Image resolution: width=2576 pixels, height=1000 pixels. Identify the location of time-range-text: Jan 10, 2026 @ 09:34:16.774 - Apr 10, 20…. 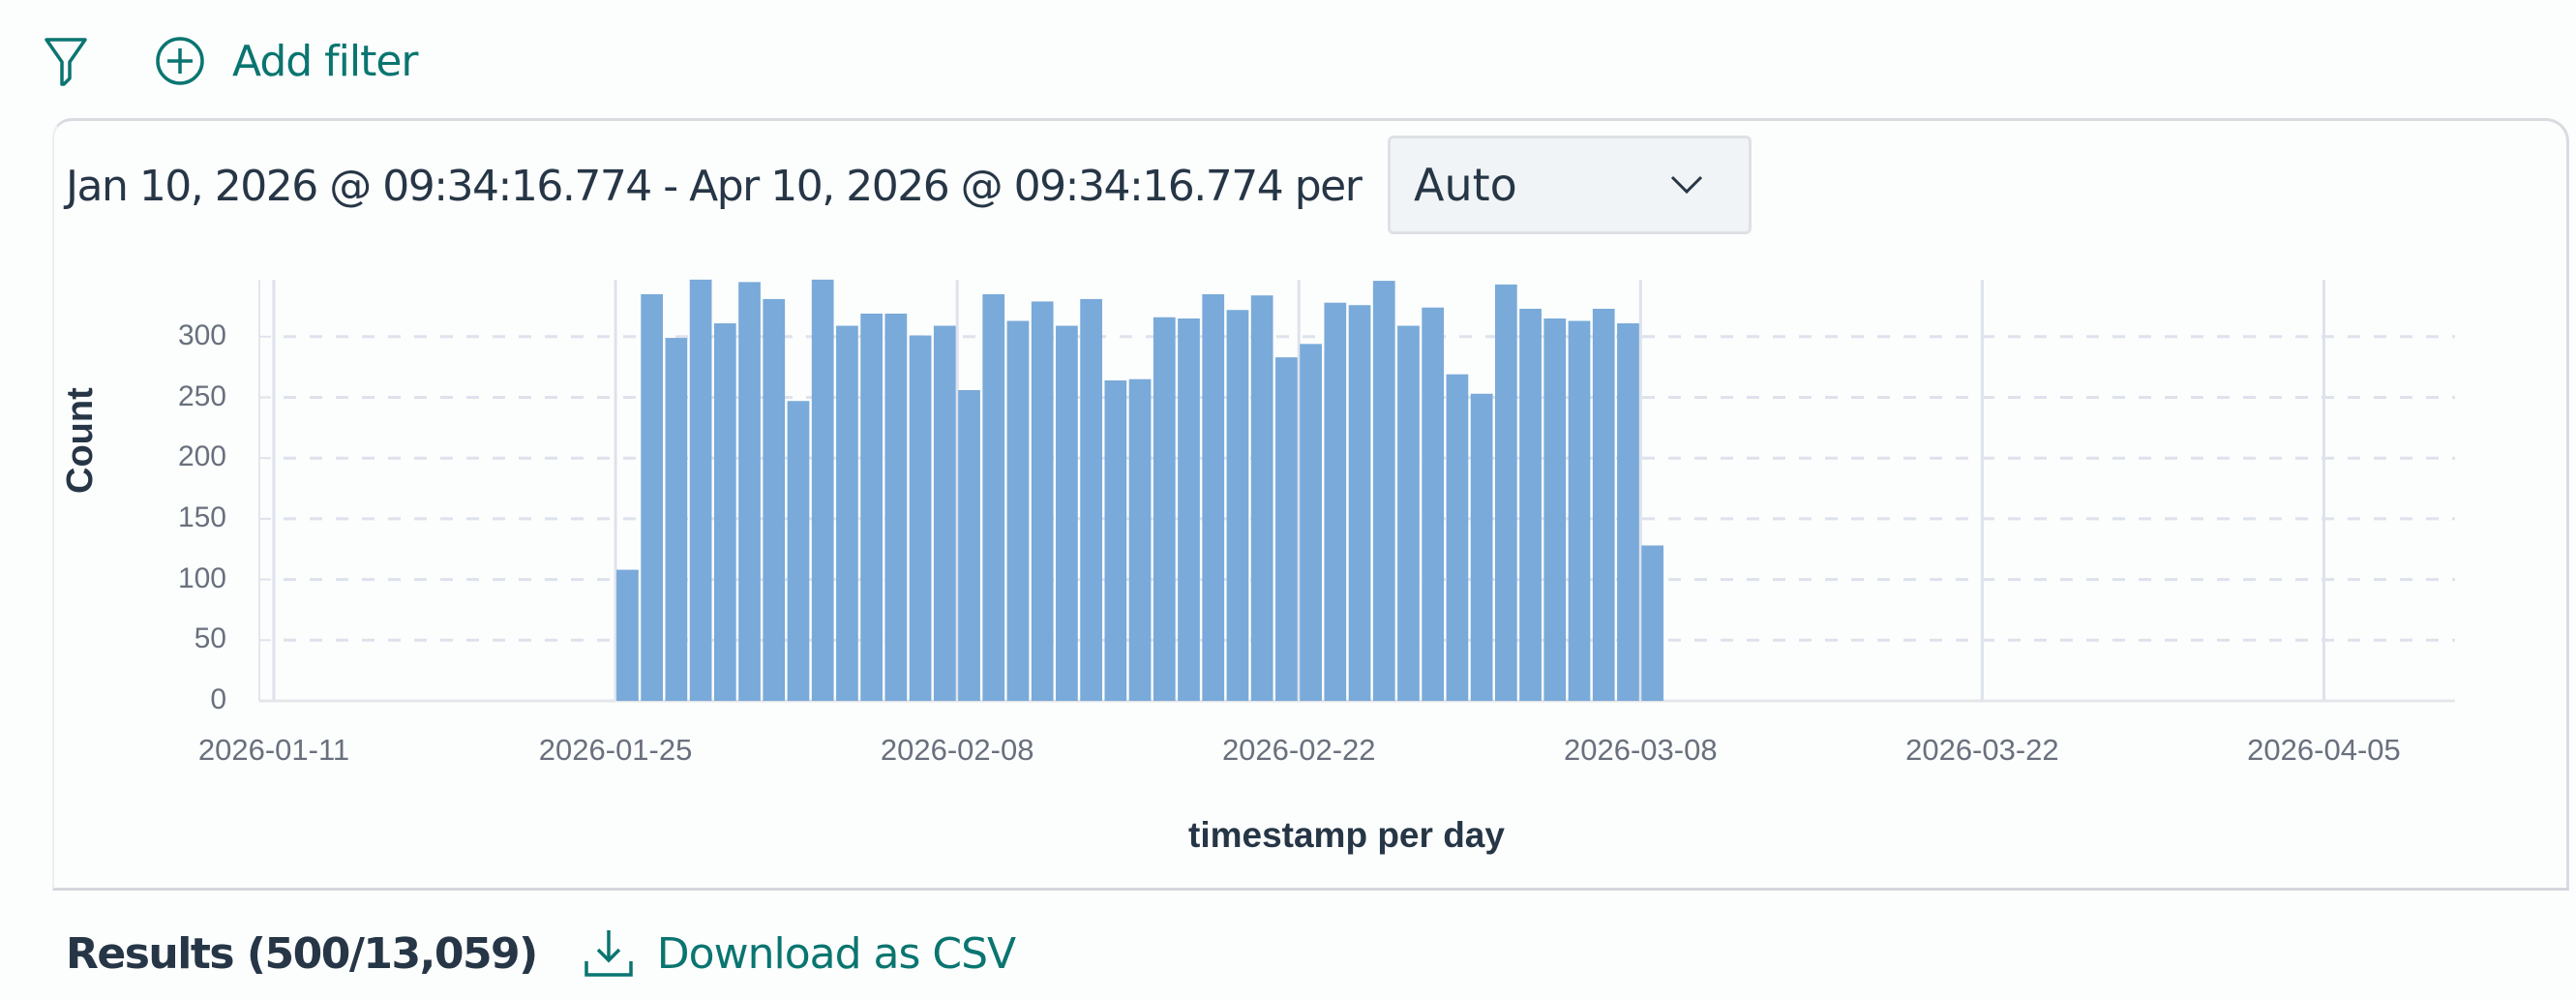
(714, 186).